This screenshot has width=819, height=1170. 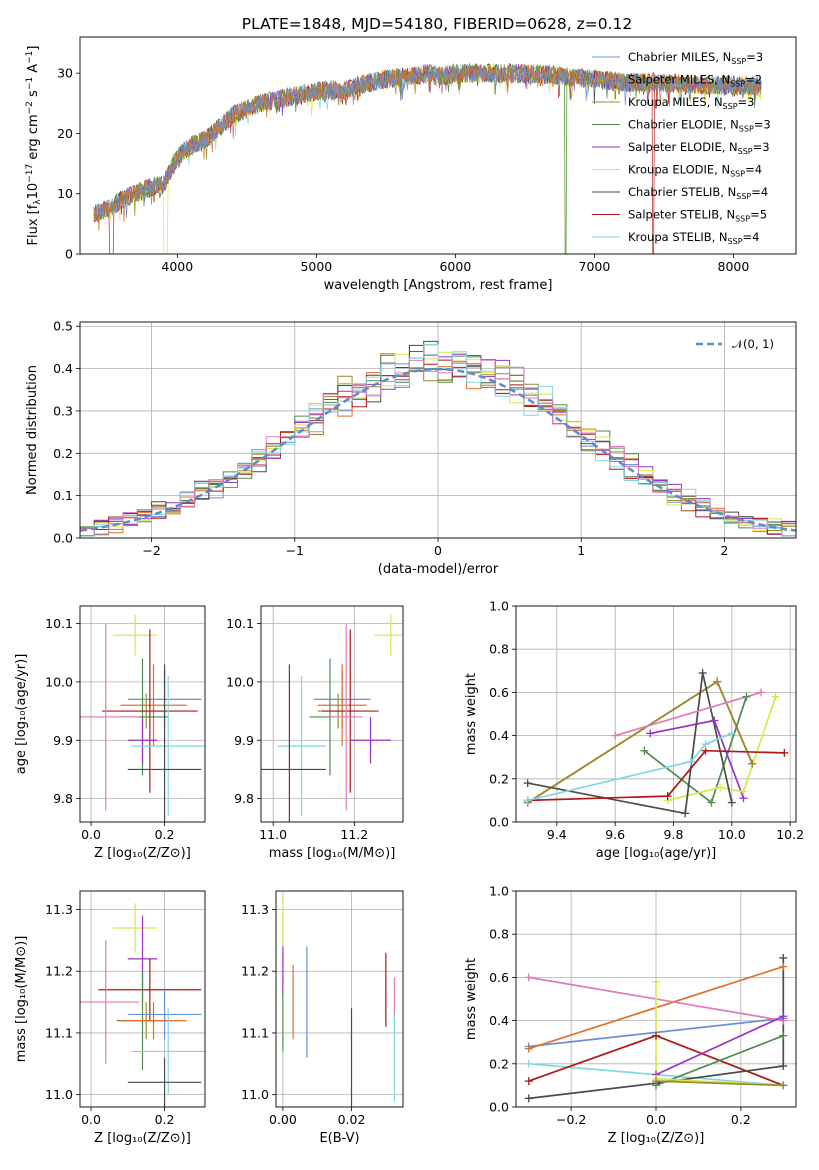 What do you see at coordinates (273, 834) in the screenshot?
I see `x-tick-label: 11.0` at bounding box center [273, 834].